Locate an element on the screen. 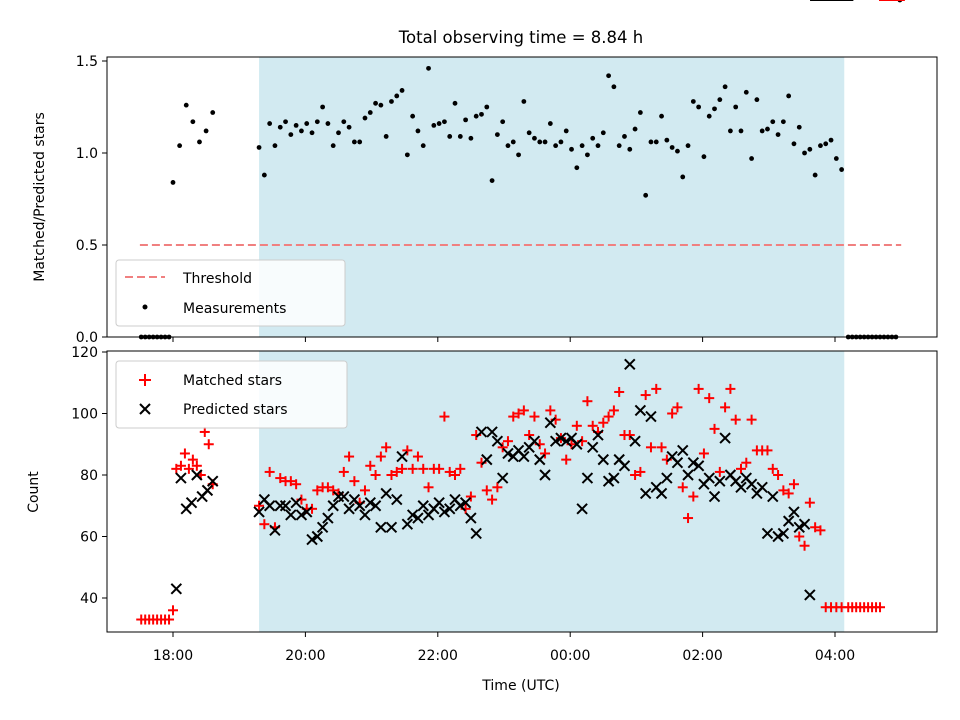 This screenshot has height=720, width=960. legend-measurements-label: Measurements is located at coordinates (234, 309).